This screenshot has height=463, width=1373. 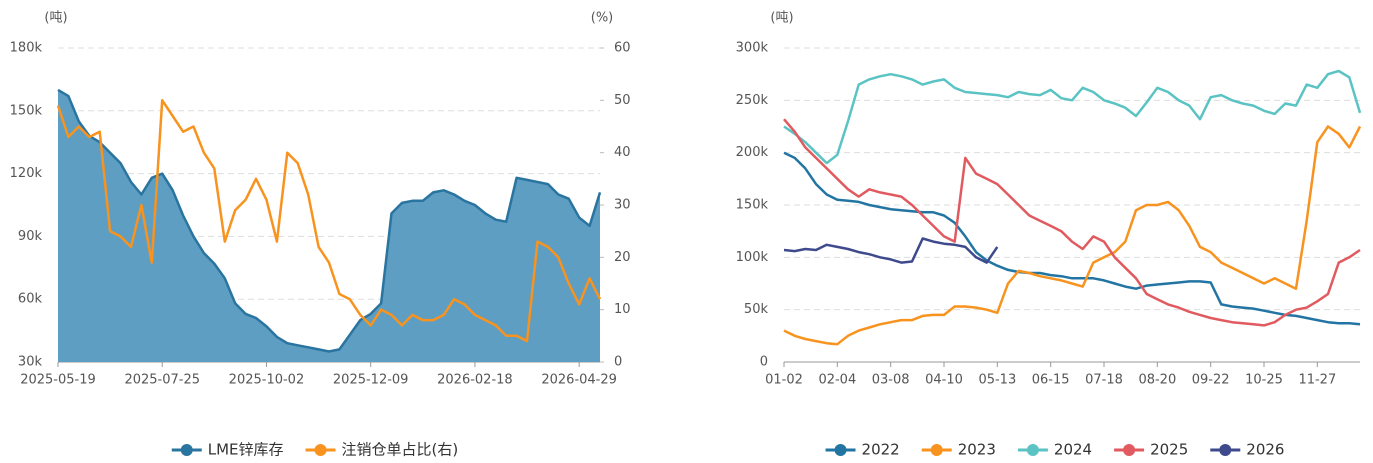 What do you see at coordinates (891, 380) in the screenshot?
I see `x-tick-label: 03-08` at bounding box center [891, 380].